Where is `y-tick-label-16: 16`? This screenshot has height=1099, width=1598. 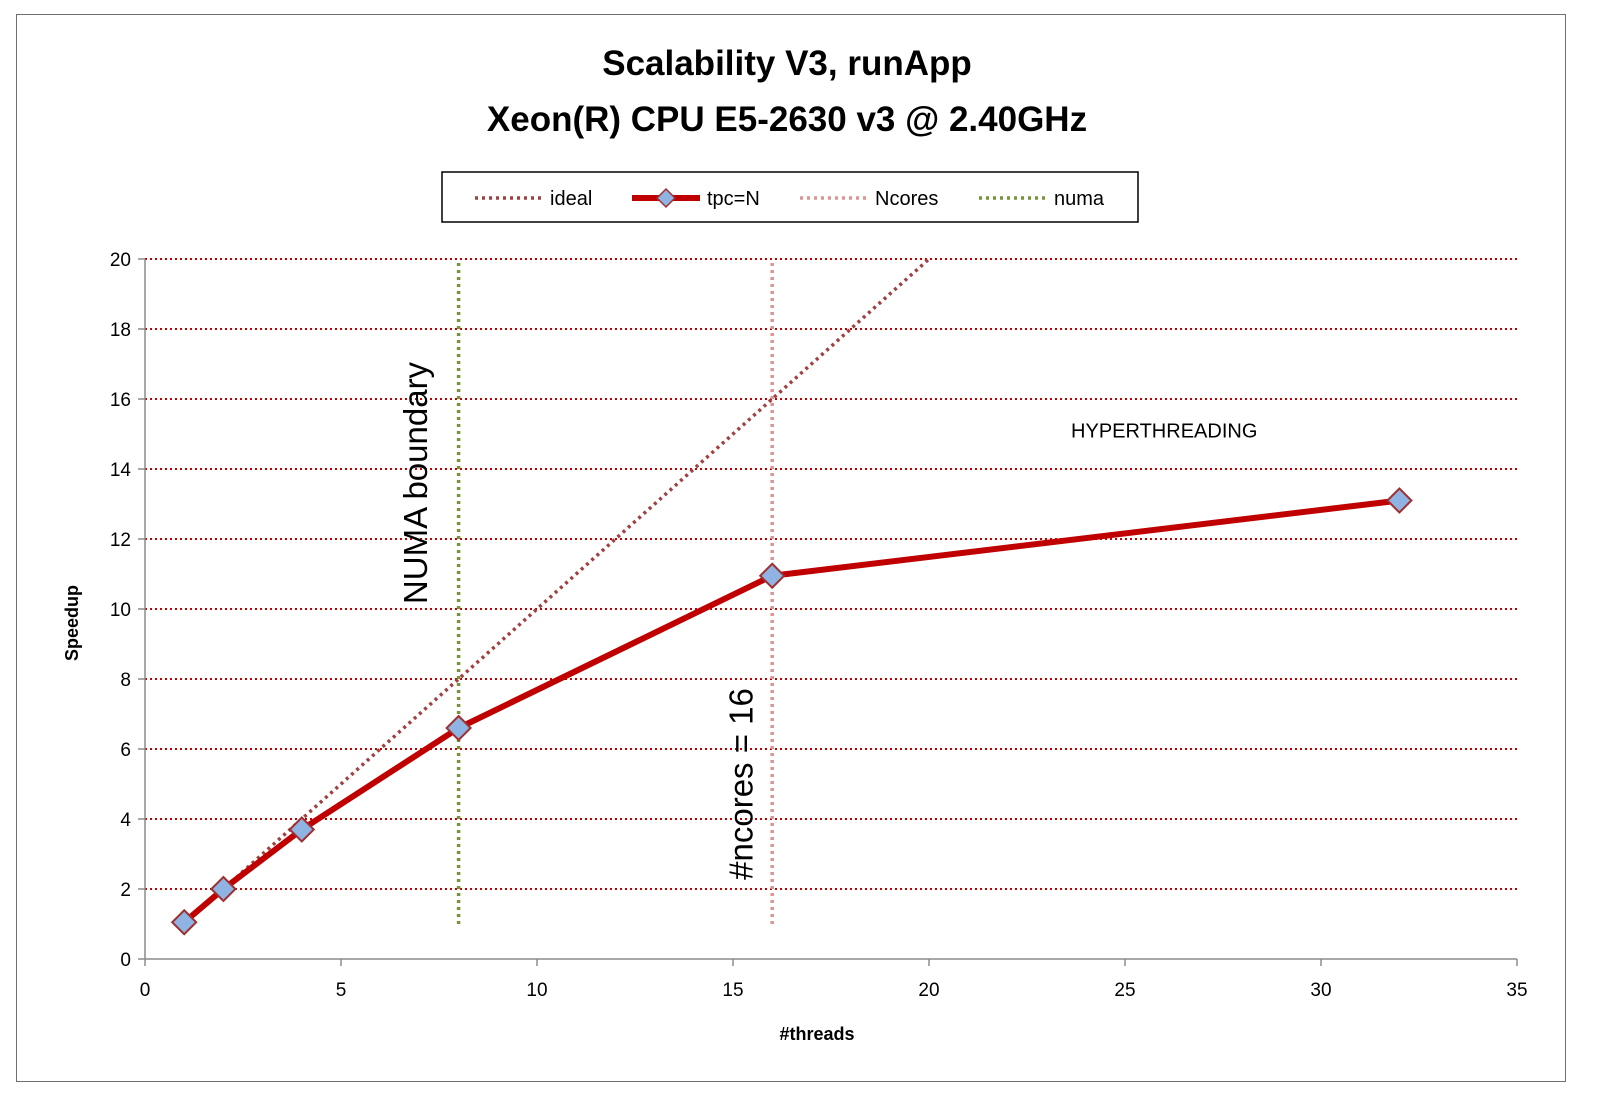
y-tick-label-16: 16 is located at coordinates (120, 400).